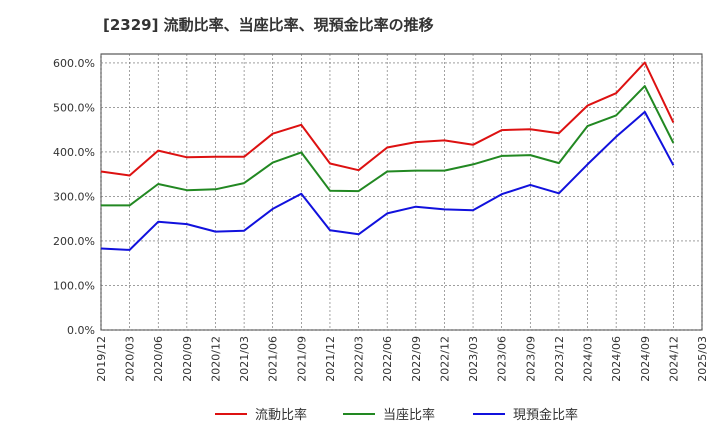 The width and height of the screenshot is (720, 440). I want to click on x-tick-label: 2020/06, so click(158, 359).